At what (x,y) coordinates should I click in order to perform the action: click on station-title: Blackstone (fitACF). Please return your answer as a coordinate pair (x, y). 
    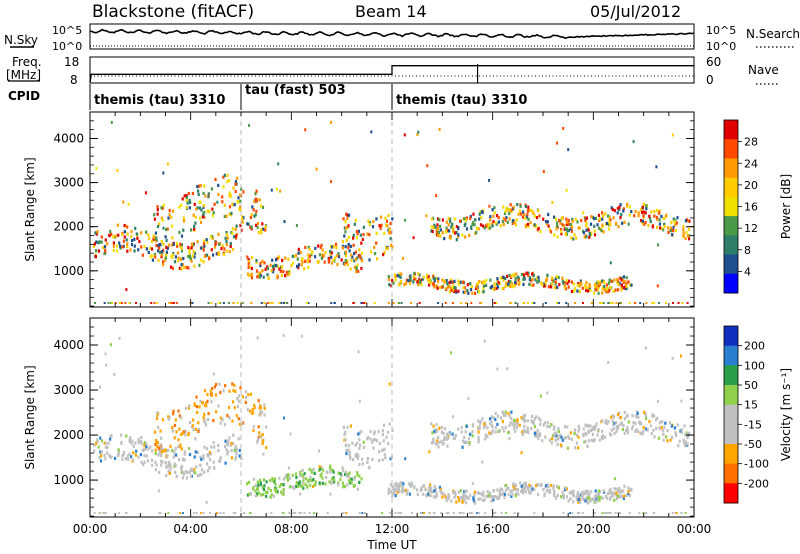
    Looking at the image, I should click on (173, 12).